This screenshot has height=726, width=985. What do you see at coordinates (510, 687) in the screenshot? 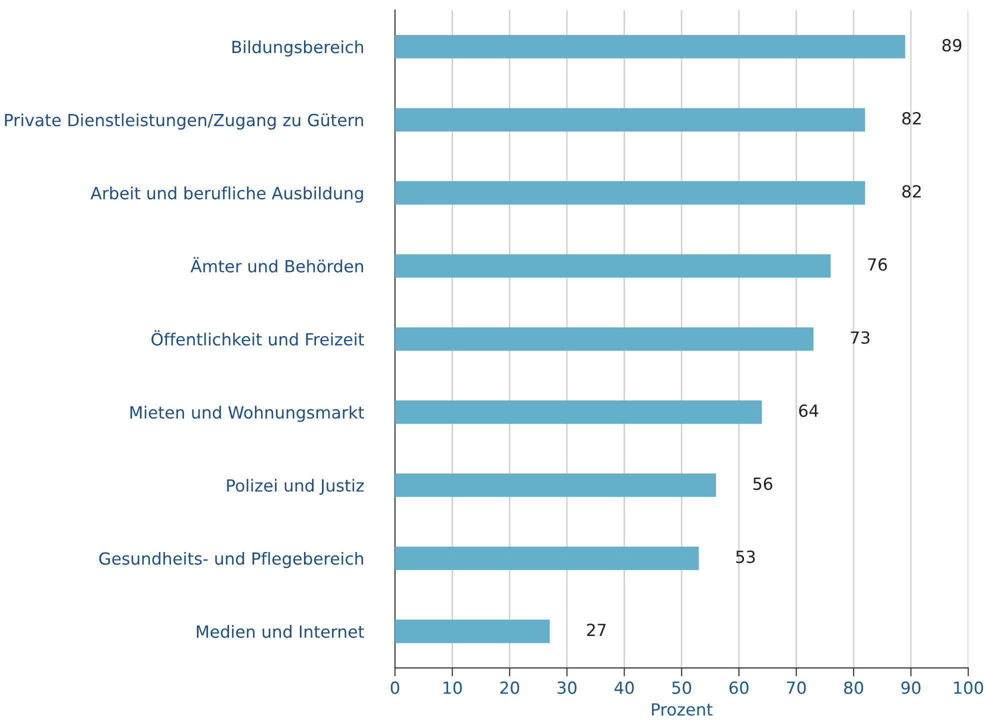
I see `x-tick-label: 20` at bounding box center [510, 687].